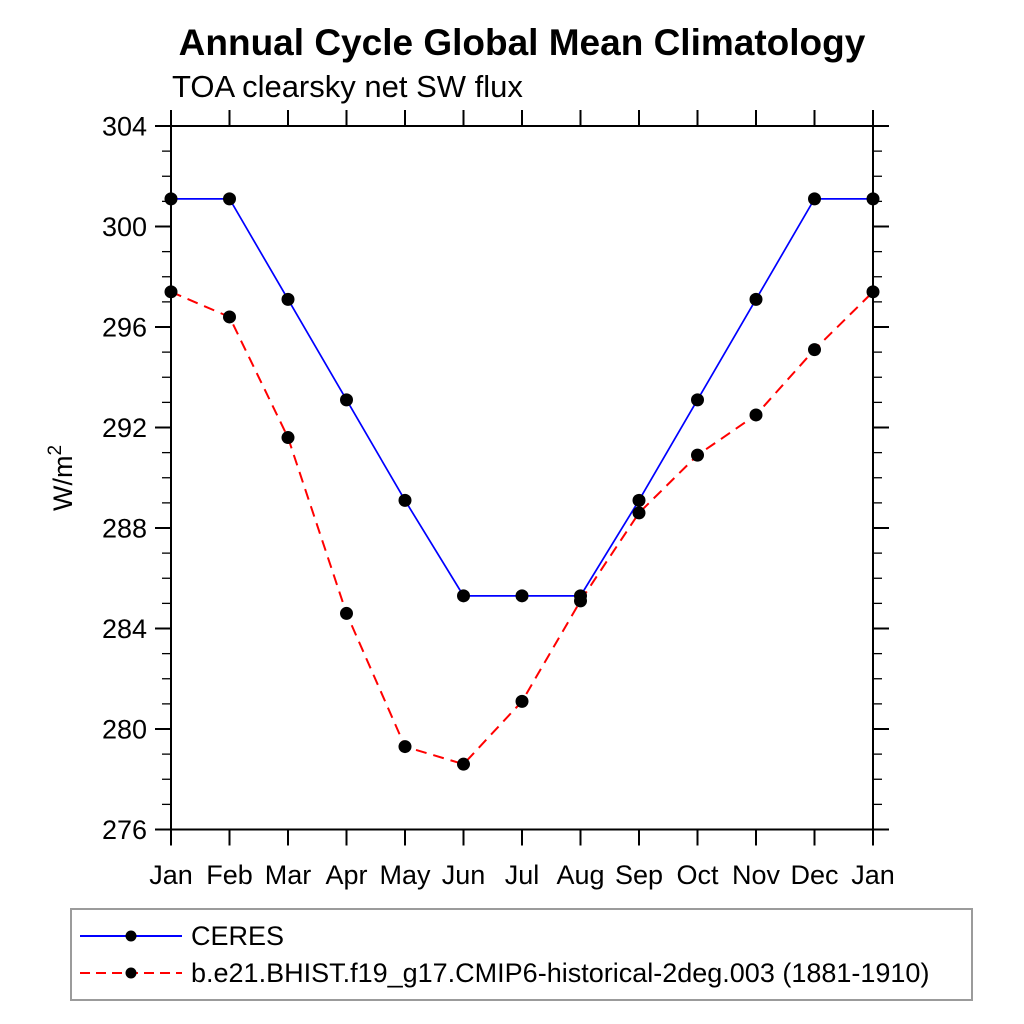 This screenshot has width=1024, height=1024. I want to click on chart-title: Annual Cycle Global Mean Climatology, so click(522, 42).